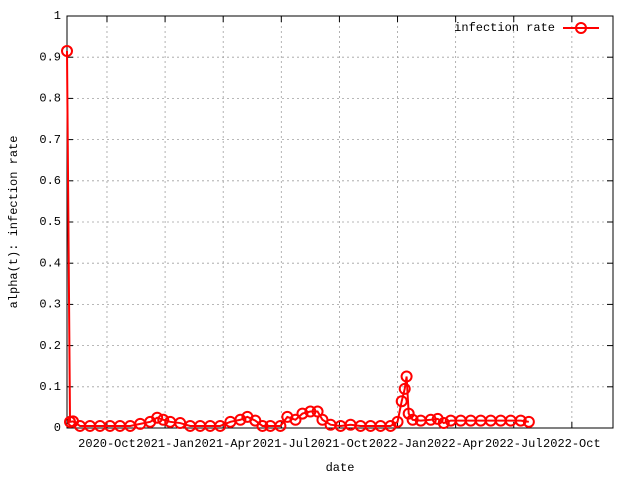 The width and height of the screenshot is (640, 480). Describe the element at coordinates (504, 28) in the screenshot. I see `legend-label: infection rate` at that location.